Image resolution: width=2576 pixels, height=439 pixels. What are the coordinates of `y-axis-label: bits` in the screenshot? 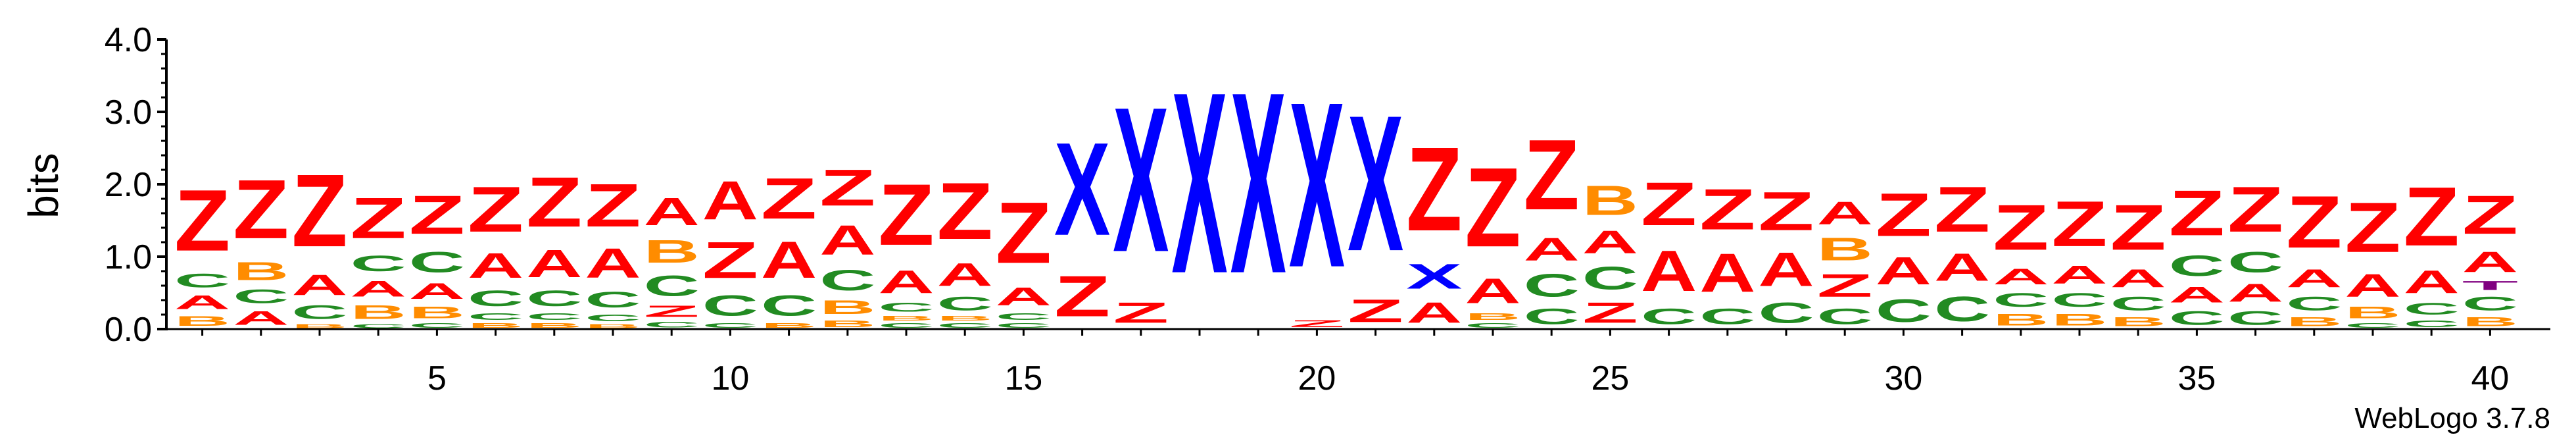 It's located at (44, 186).